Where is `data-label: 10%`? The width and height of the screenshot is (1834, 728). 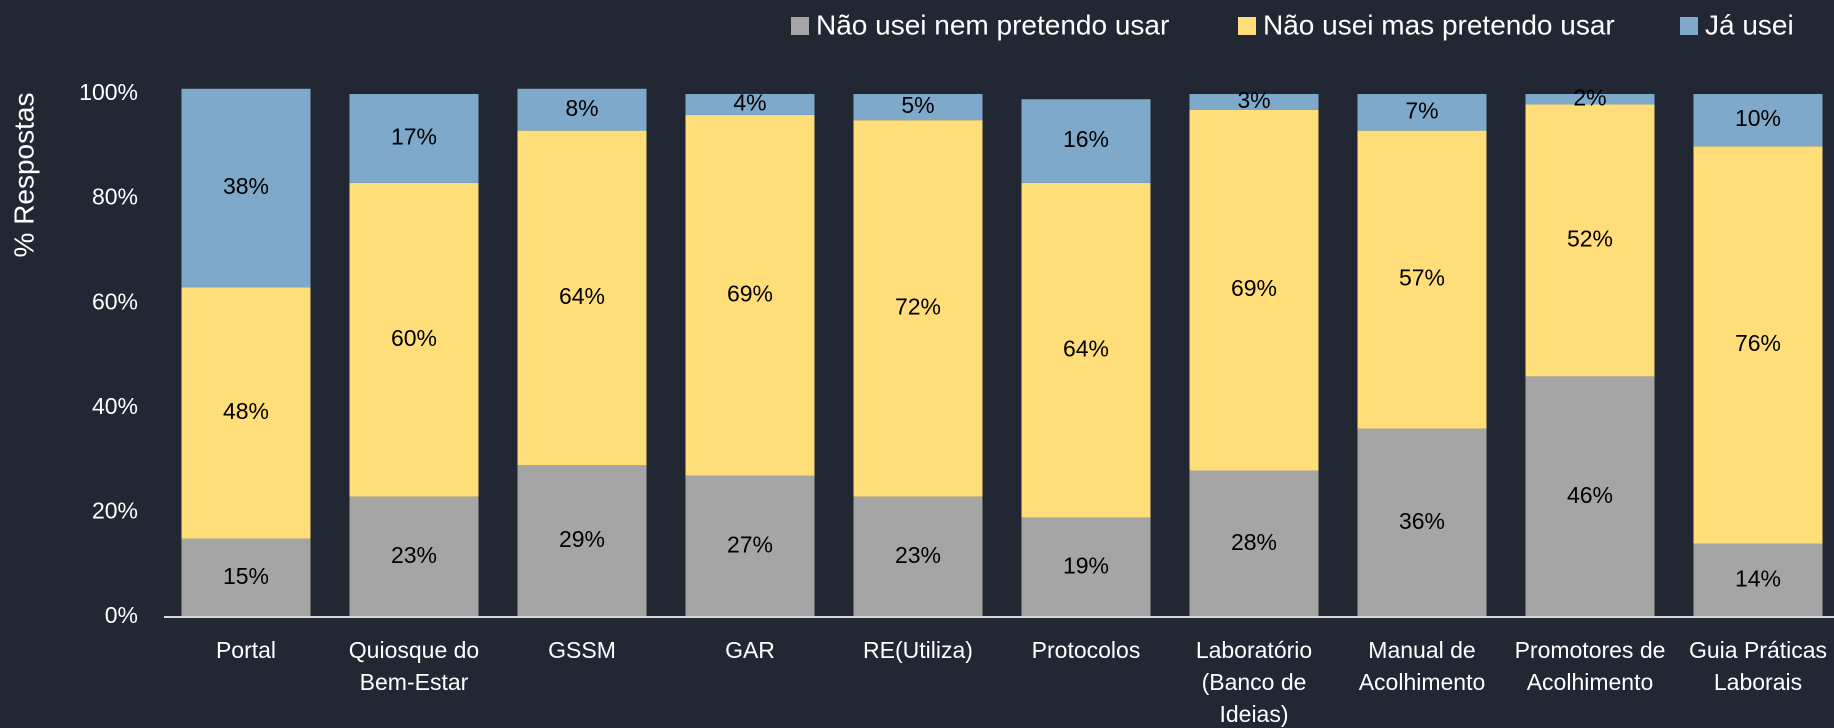 data-label: 10% is located at coordinates (1758, 118).